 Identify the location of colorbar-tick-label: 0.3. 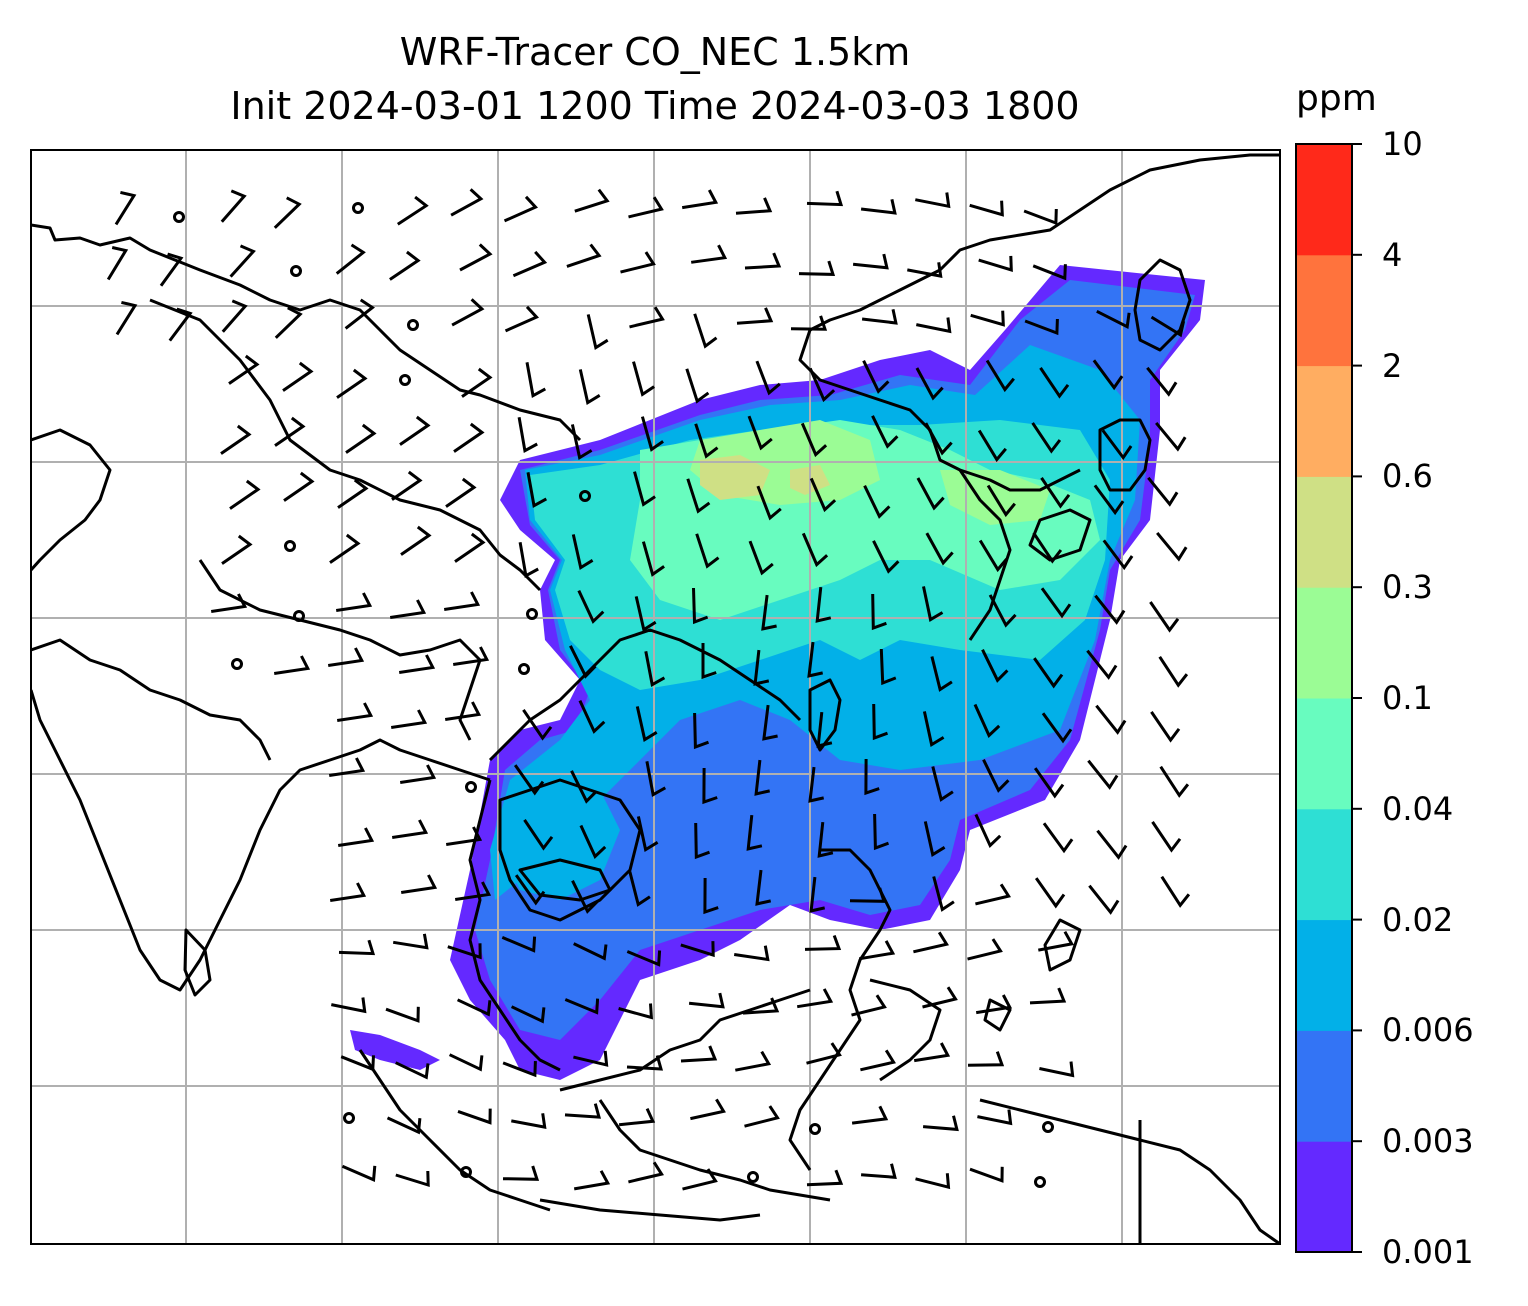
(1407, 587).